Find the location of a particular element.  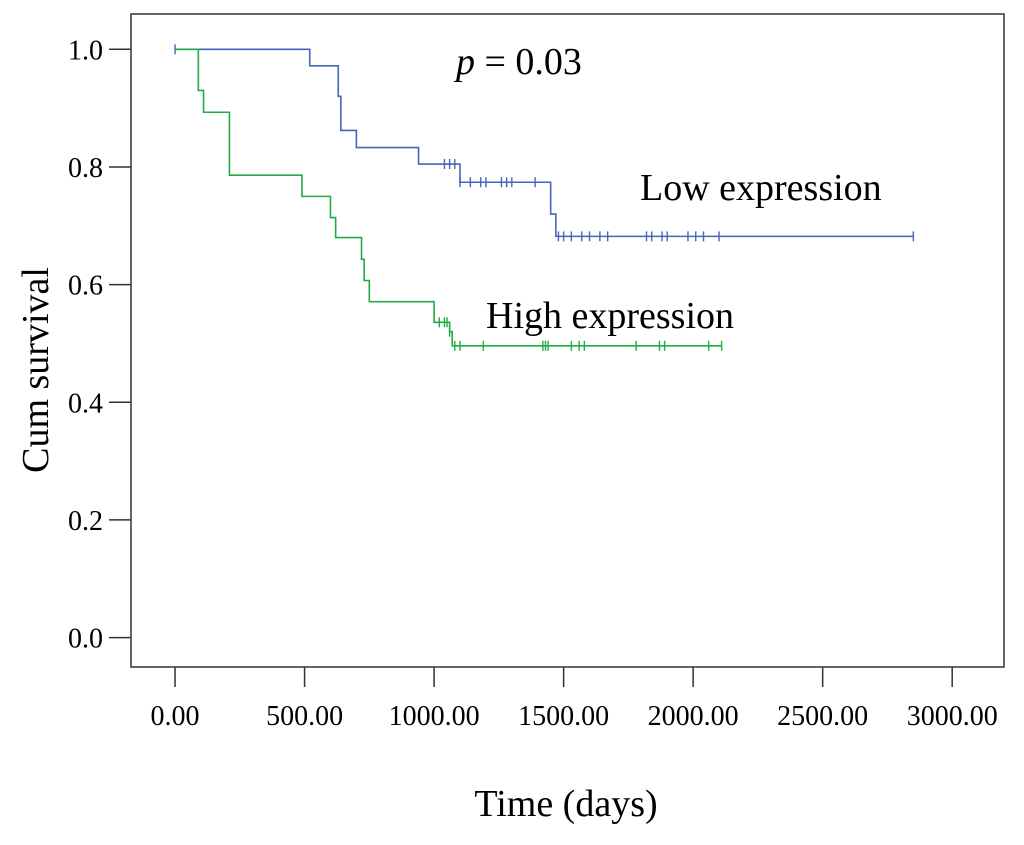

series-label-high: High expression is located at coordinates (610, 316).